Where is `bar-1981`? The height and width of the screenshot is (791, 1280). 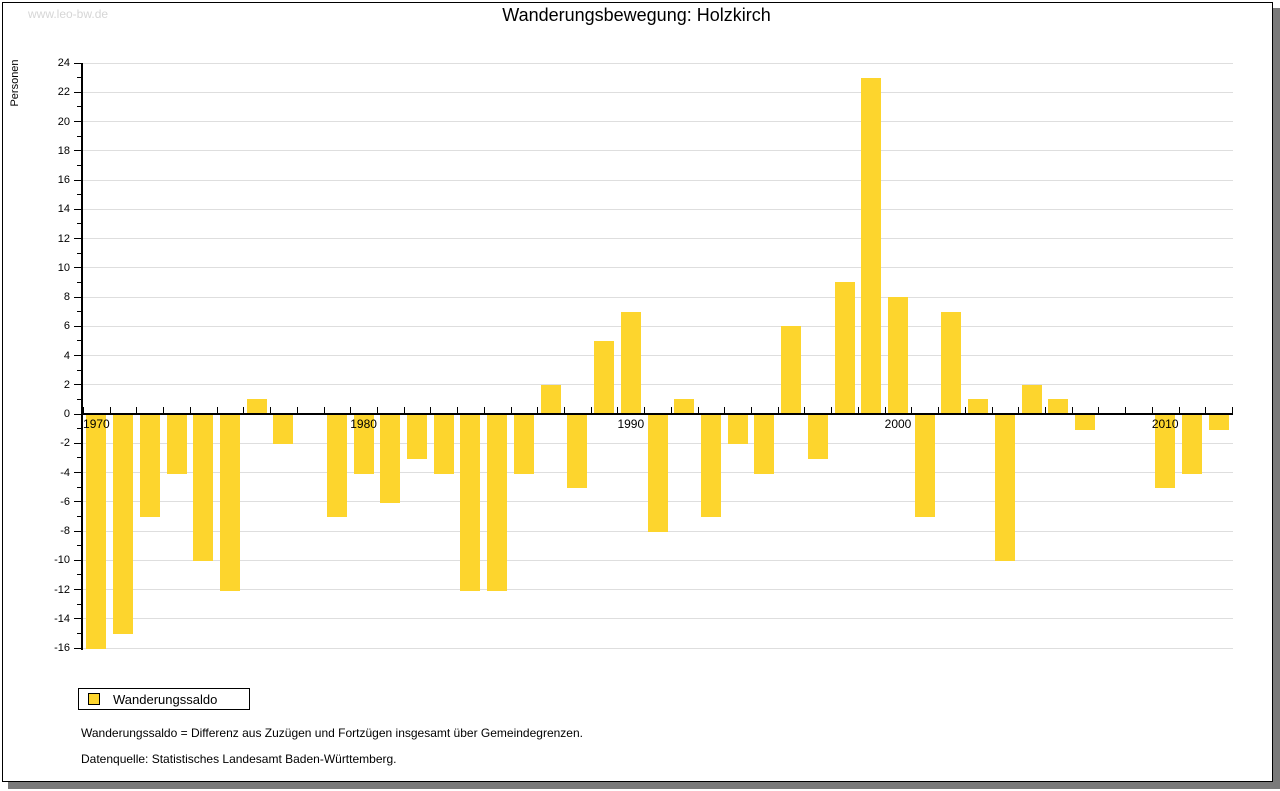
bar-1981 is located at coordinates (390, 459).